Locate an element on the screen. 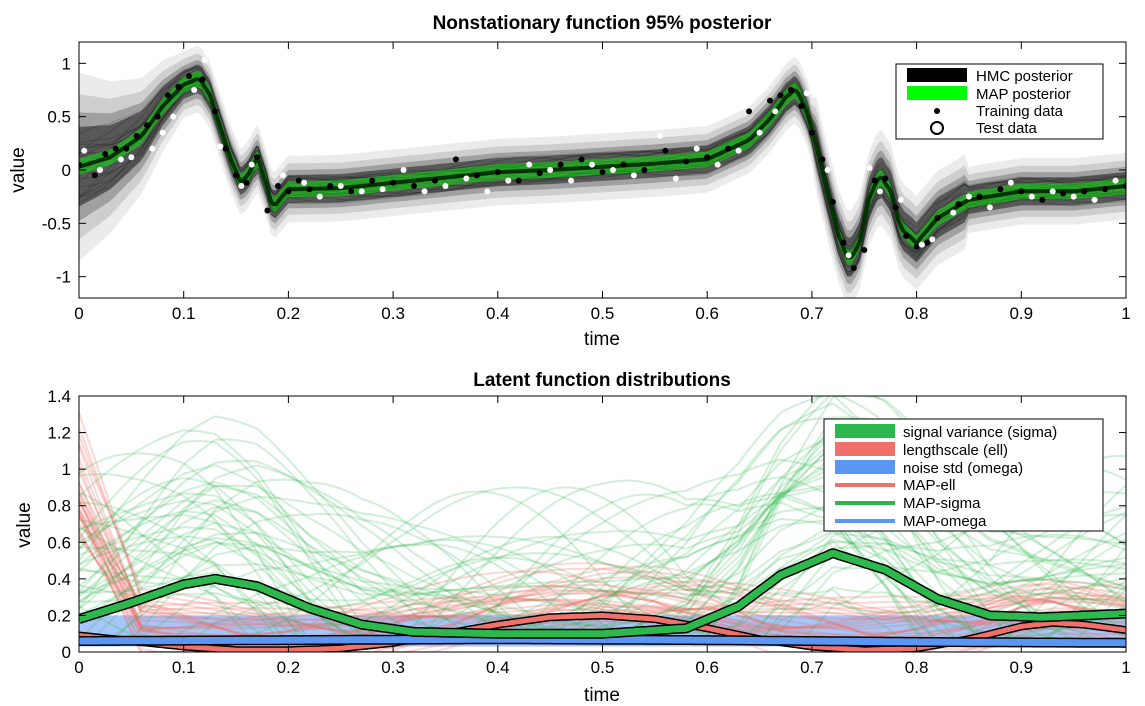 Image resolution: width=1145 pixels, height=706 pixels. c2-ytick-label: 0.8 is located at coordinates (59, 506).